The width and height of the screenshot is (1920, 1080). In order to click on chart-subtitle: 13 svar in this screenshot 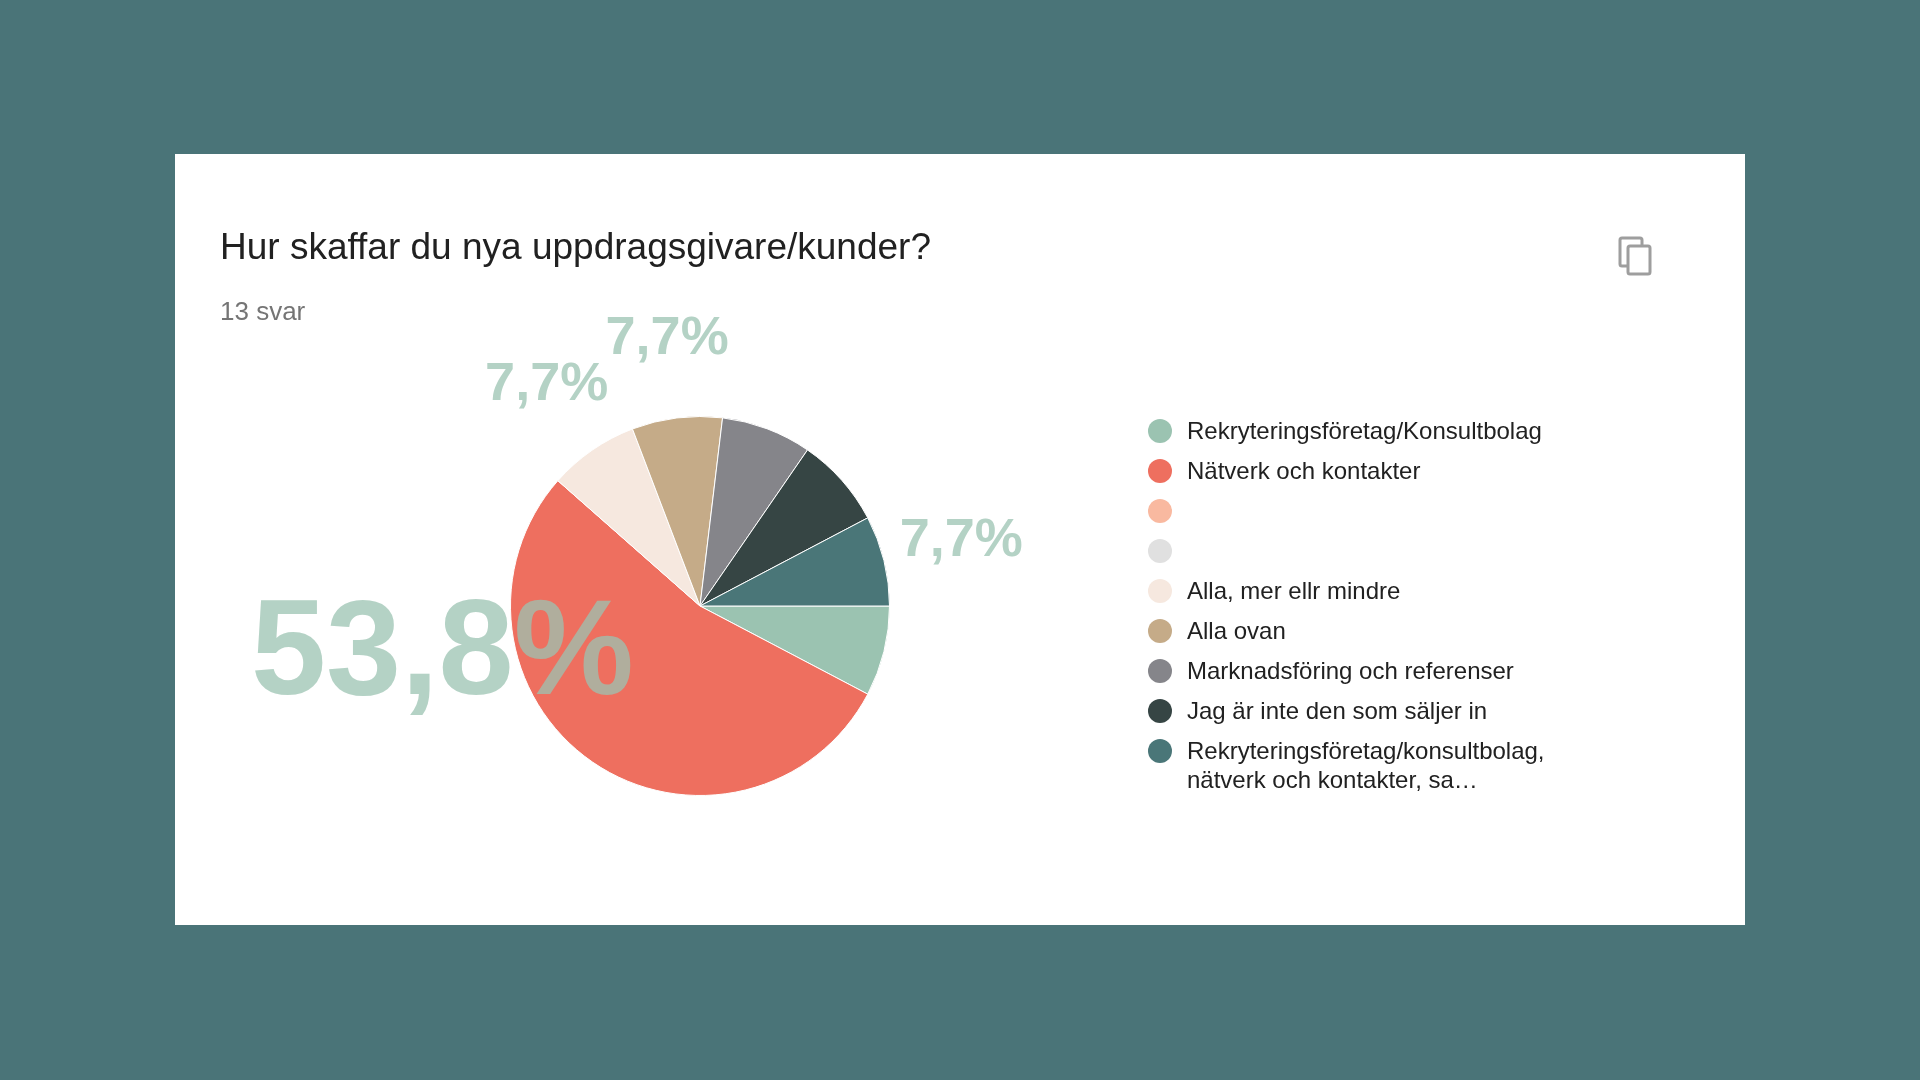, I will do `click(263, 311)`.